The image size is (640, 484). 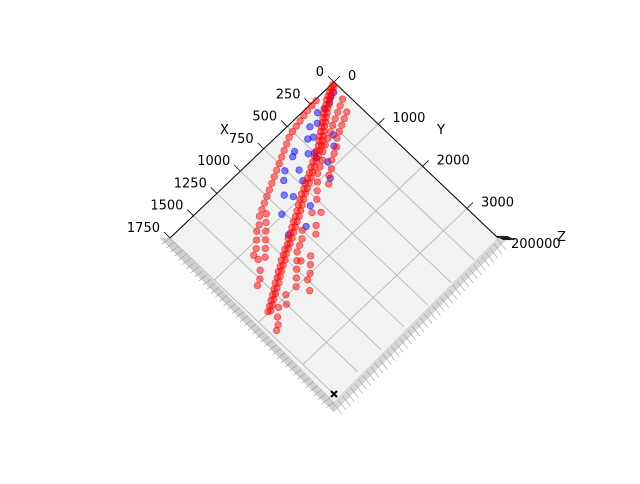 I want to click on x-axis-label: X, so click(x=224, y=130).